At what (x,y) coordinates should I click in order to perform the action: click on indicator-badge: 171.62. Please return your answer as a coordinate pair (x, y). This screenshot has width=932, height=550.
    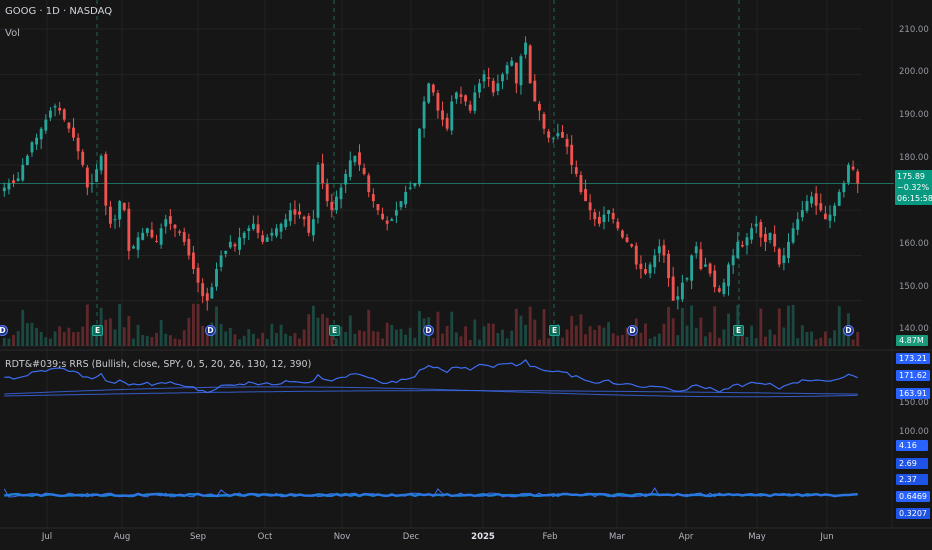
    Looking at the image, I should click on (913, 375).